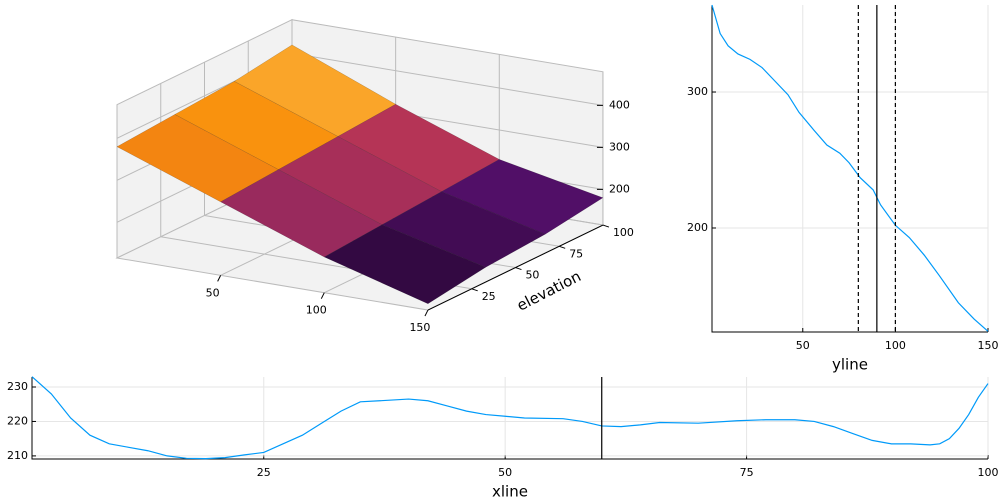  I want to click on x-axis-label: xline, so click(510, 491).